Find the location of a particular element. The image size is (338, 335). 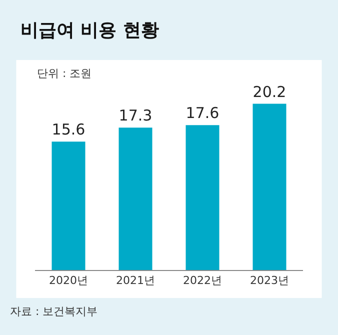

chart-title: 비급여 비용 현황 is located at coordinates (89, 31).